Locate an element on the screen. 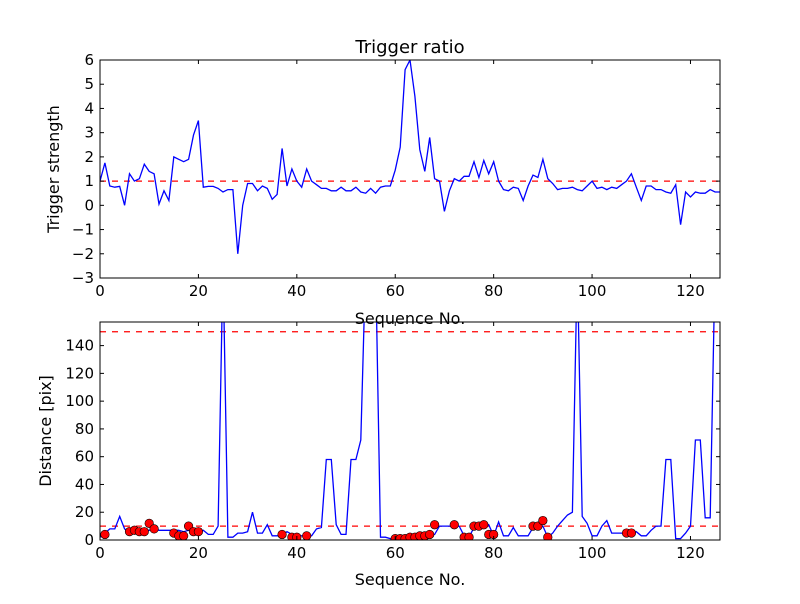 The height and width of the screenshot is (604, 800). y-tick-label: 80 is located at coordinates (84, 429).